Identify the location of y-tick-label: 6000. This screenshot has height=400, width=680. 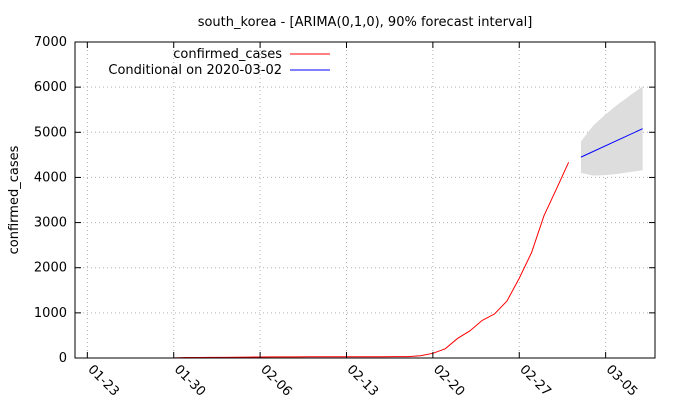
(50, 87).